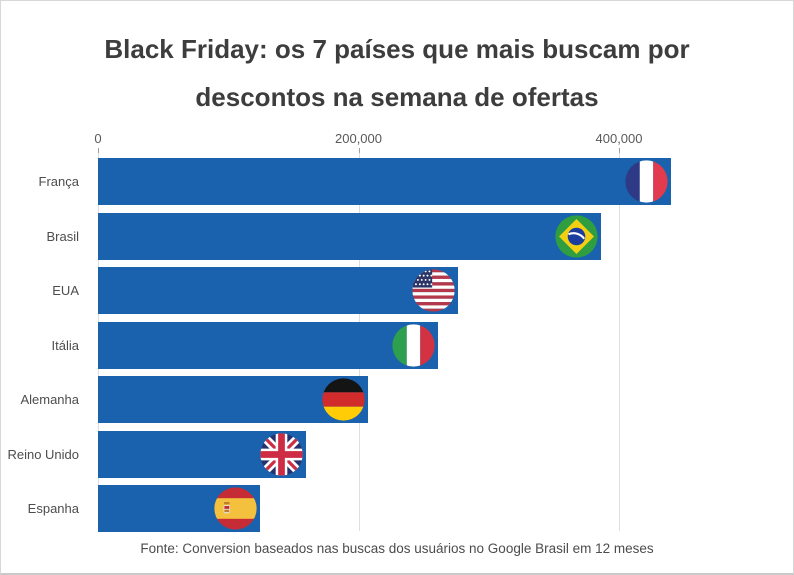 Image resolution: width=794 pixels, height=575 pixels. Describe the element at coordinates (202, 454) in the screenshot. I see `uk-bar` at that location.